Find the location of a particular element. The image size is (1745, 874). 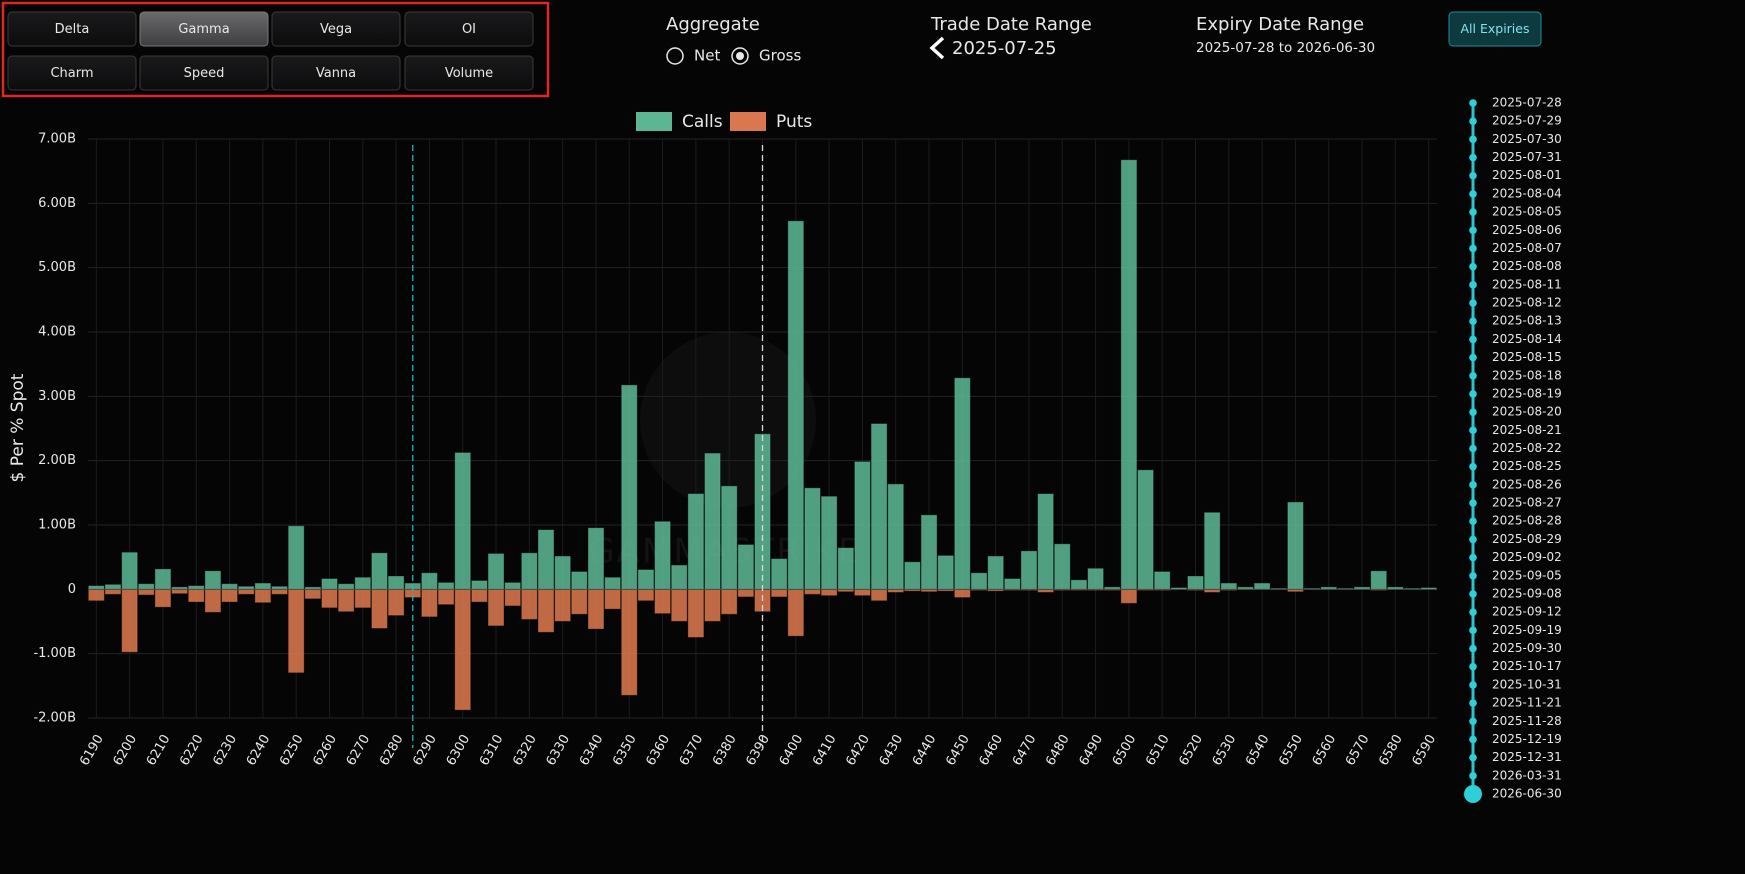

expiry-label: 2025-08-29 is located at coordinates (1527, 539).